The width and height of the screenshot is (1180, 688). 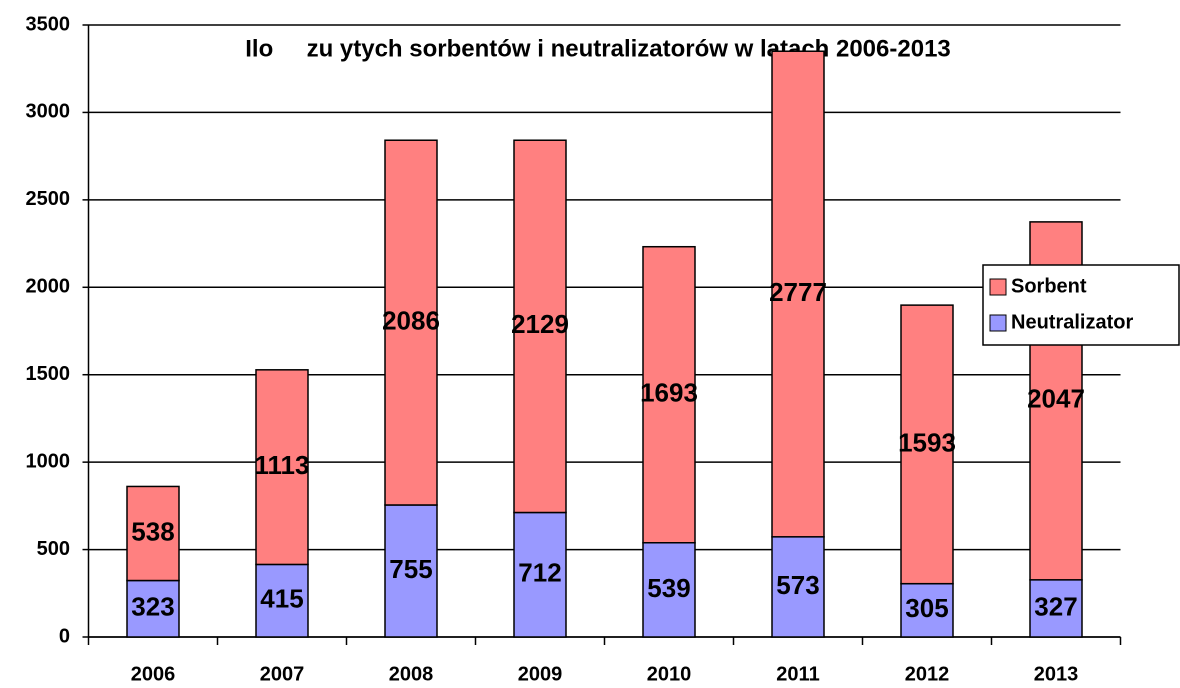 What do you see at coordinates (48, 287) in the screenshot?
I see `y-tick-label: 2000` at bounding box center [48, 287].